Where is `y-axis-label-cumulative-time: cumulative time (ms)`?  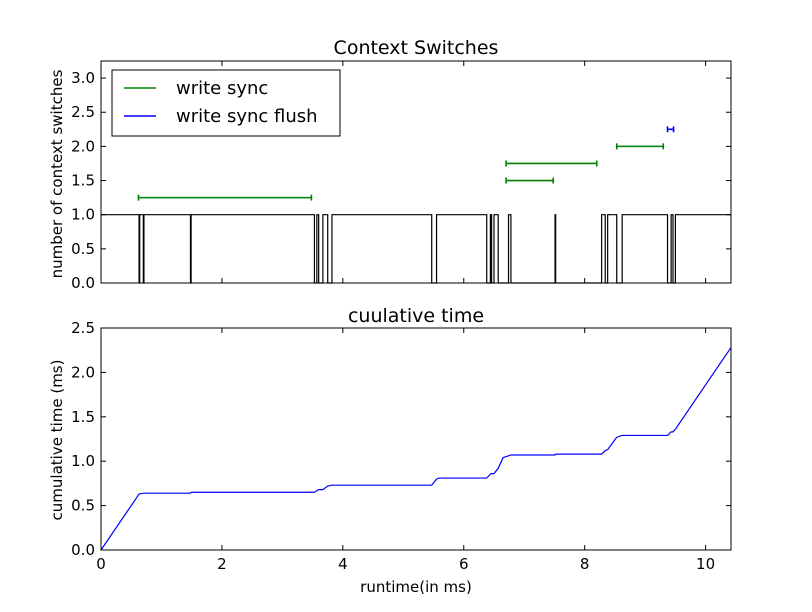
y-axis-label-cumulative-time: cumulative time (ms) is located at coordinates (57, 440).